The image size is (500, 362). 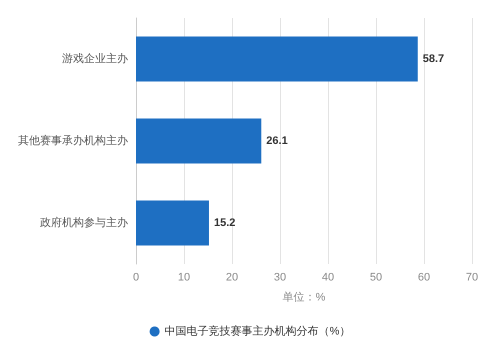 I want to click on legend-label: 中国电子竞技赛事主办机构分布（%）, so click(x=257, y=331).